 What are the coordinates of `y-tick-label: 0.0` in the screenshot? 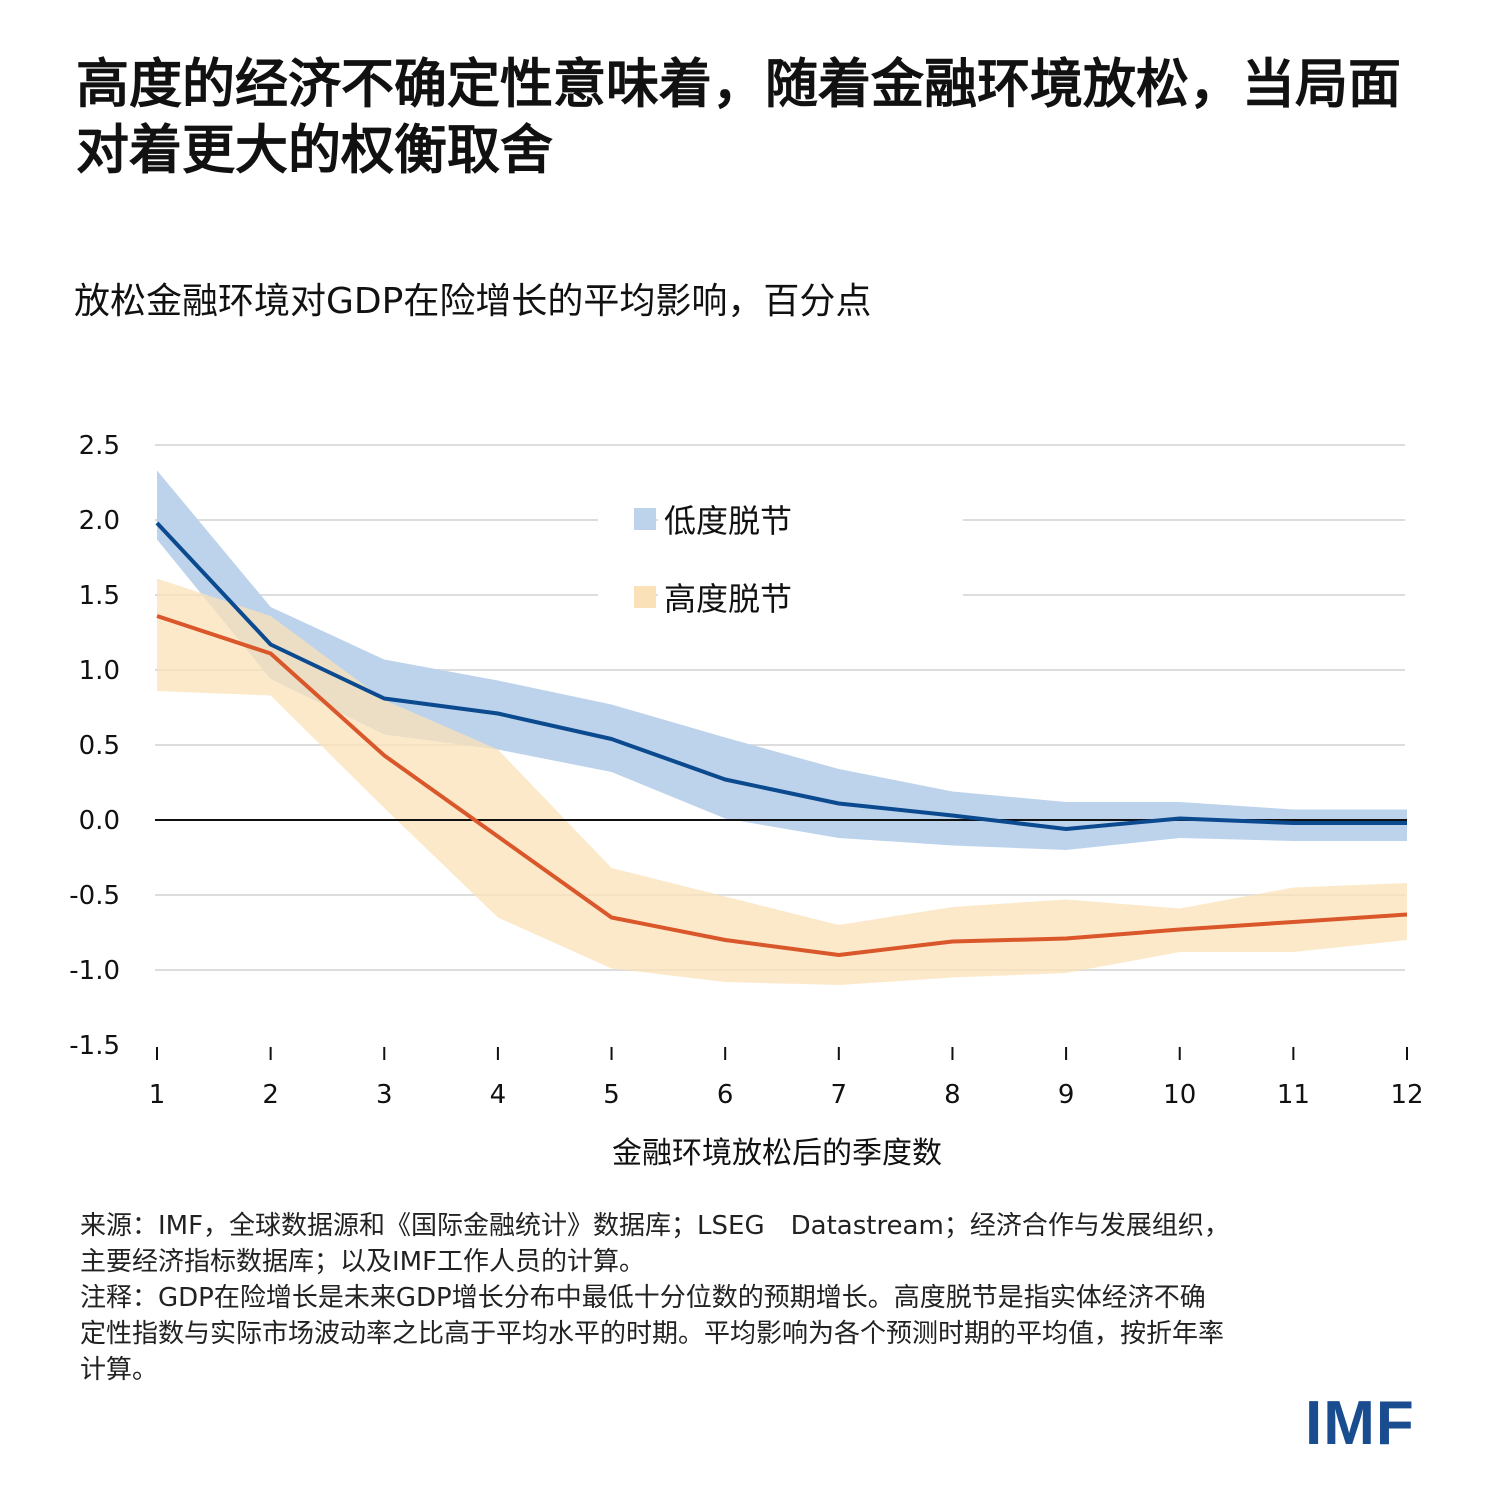 It's located at (99, 821).